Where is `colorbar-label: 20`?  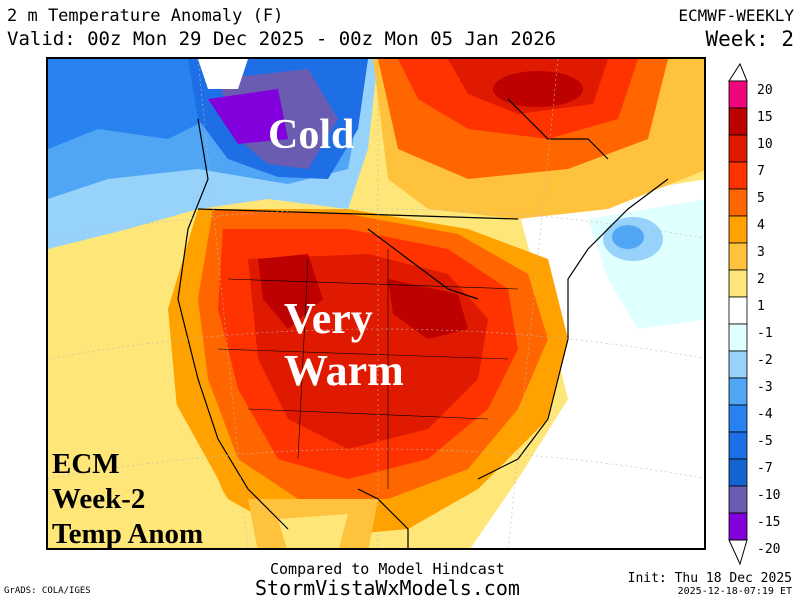
colorbar-label: 20 is located at coordinates (765, 90).